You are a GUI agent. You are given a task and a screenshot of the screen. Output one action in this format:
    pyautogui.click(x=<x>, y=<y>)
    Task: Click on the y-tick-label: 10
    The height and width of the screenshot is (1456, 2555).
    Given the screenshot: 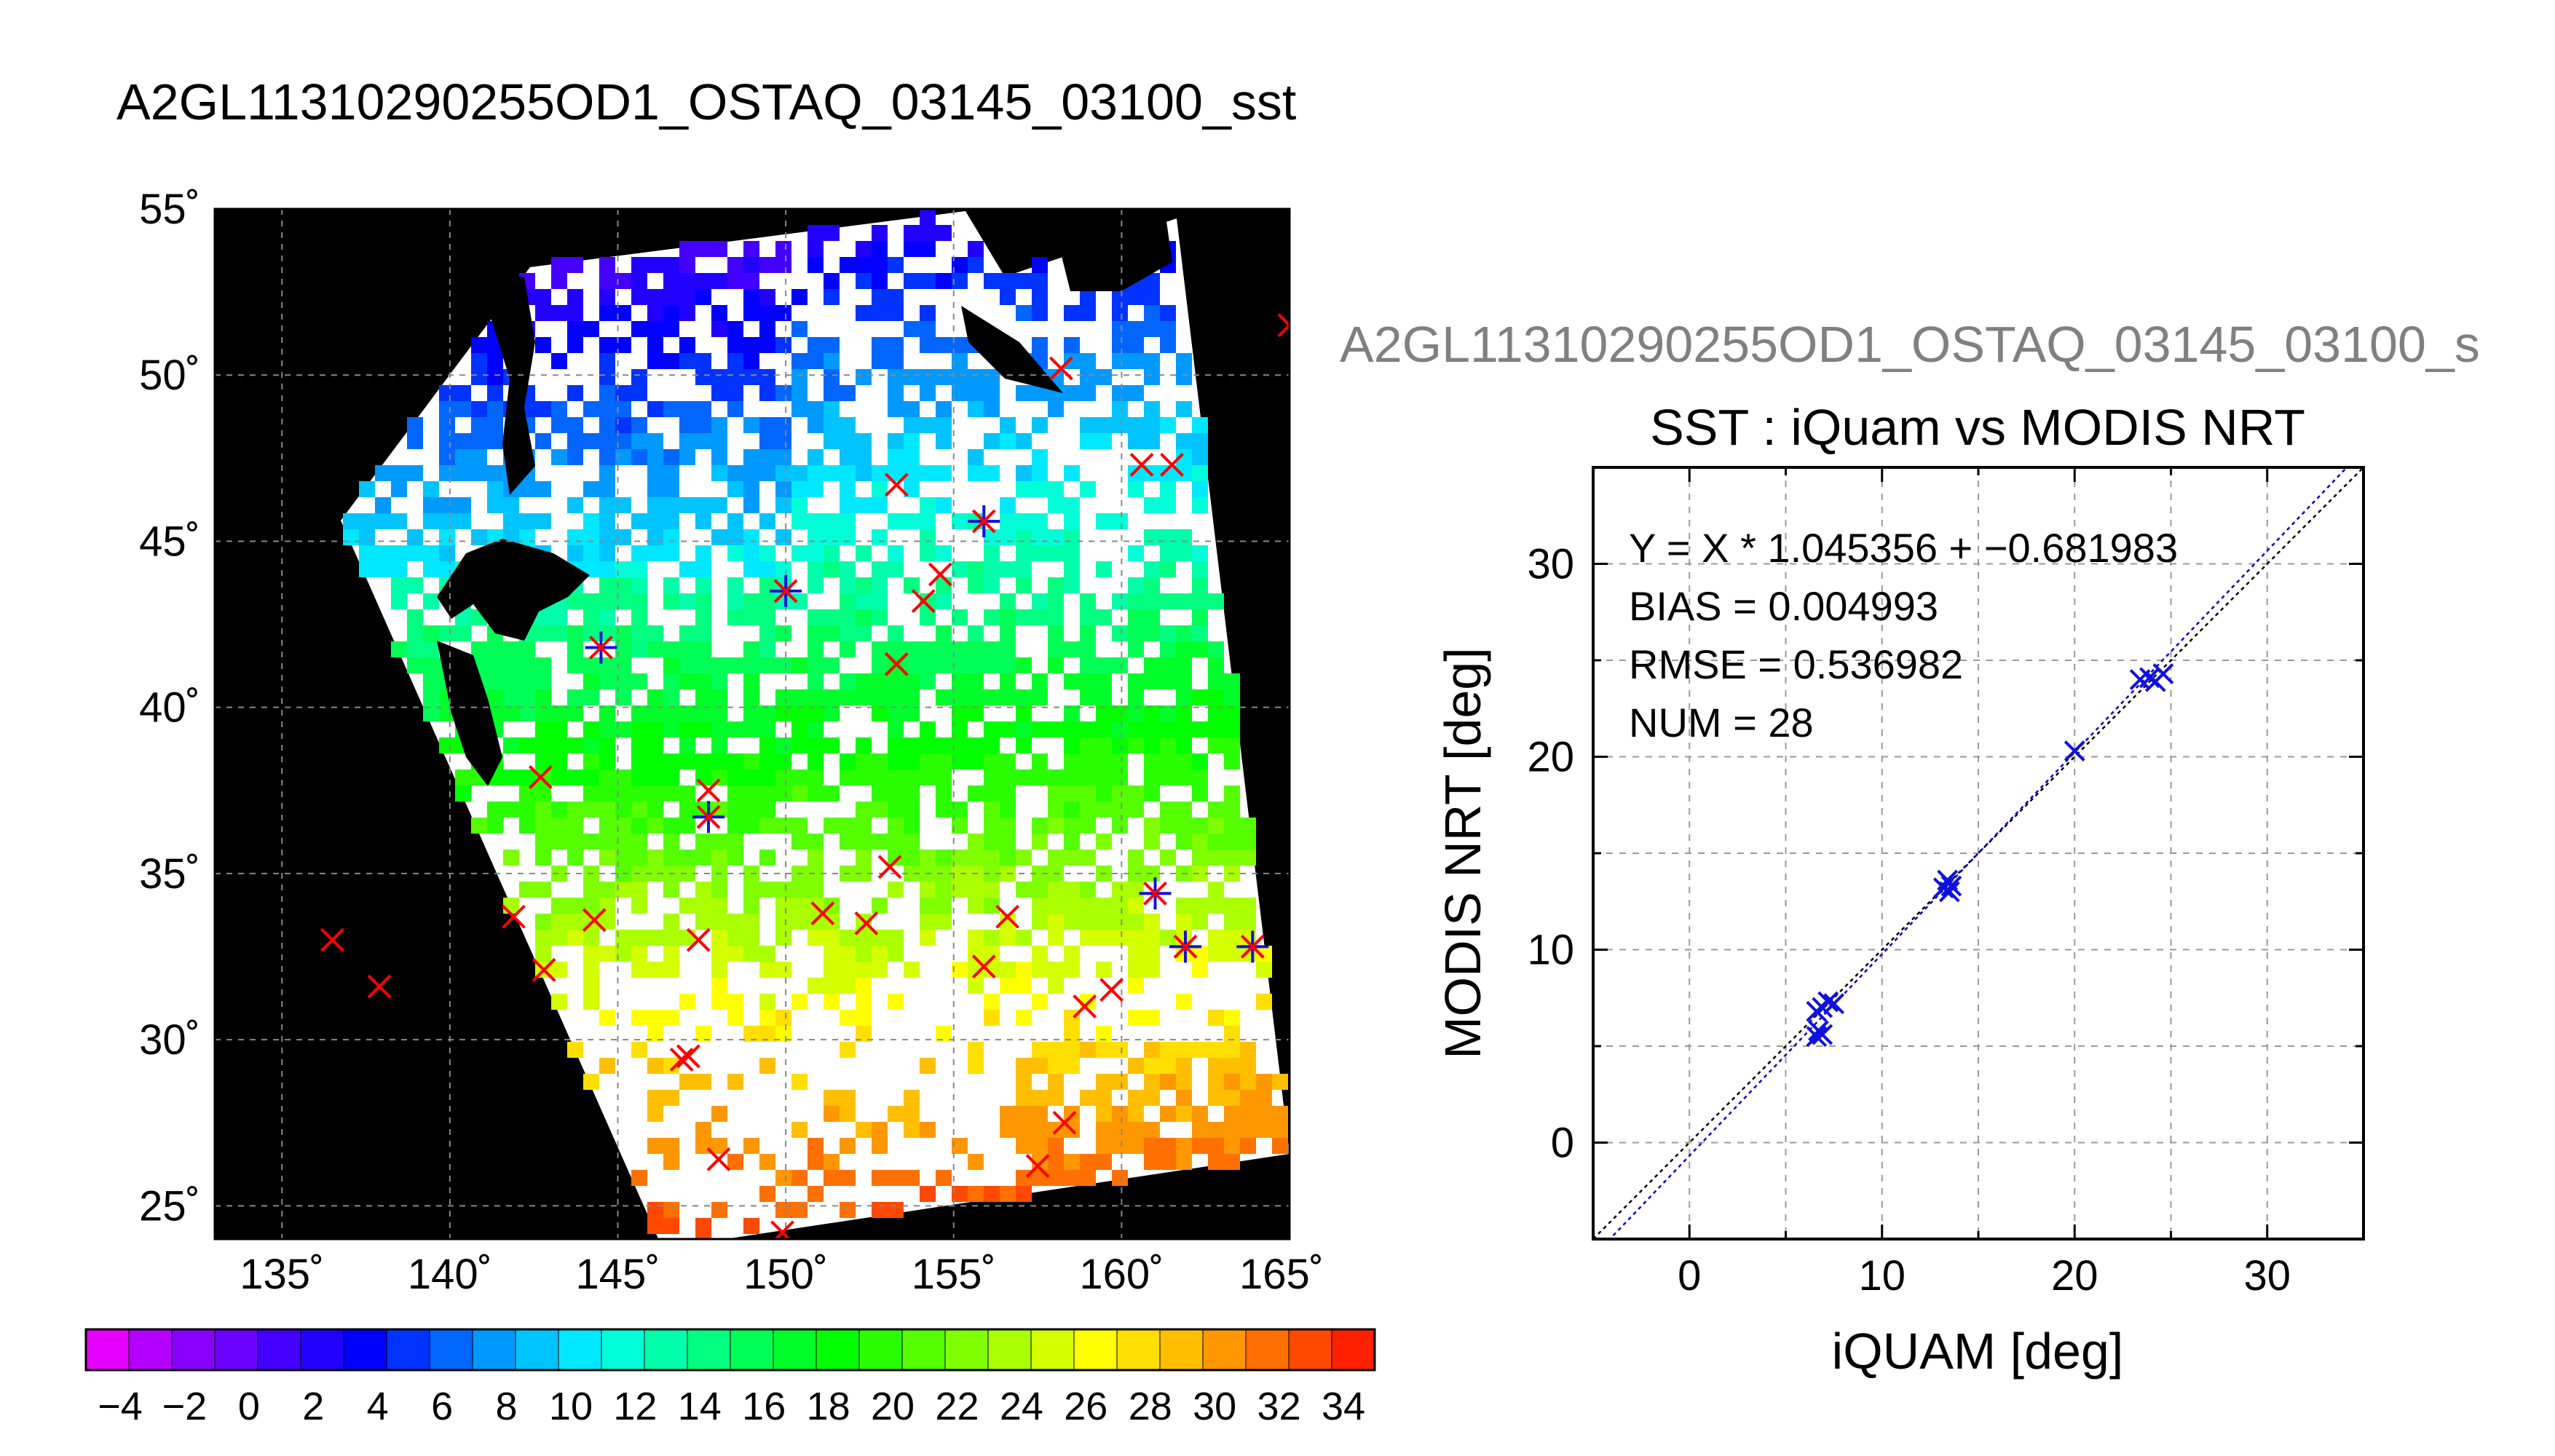 What is the action you would take?
    pyautogui.click(x=1550, y=950)
    